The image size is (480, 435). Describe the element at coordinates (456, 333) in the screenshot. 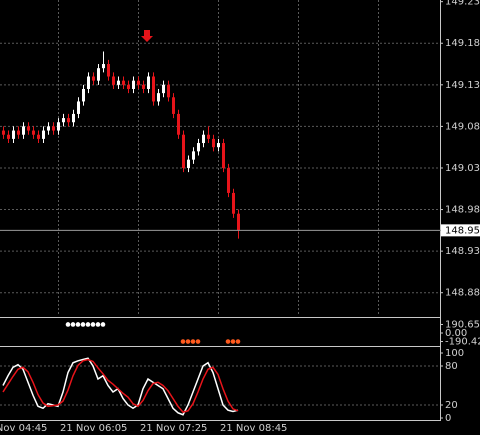

I see `y-tick-label: 0.00` at that location.